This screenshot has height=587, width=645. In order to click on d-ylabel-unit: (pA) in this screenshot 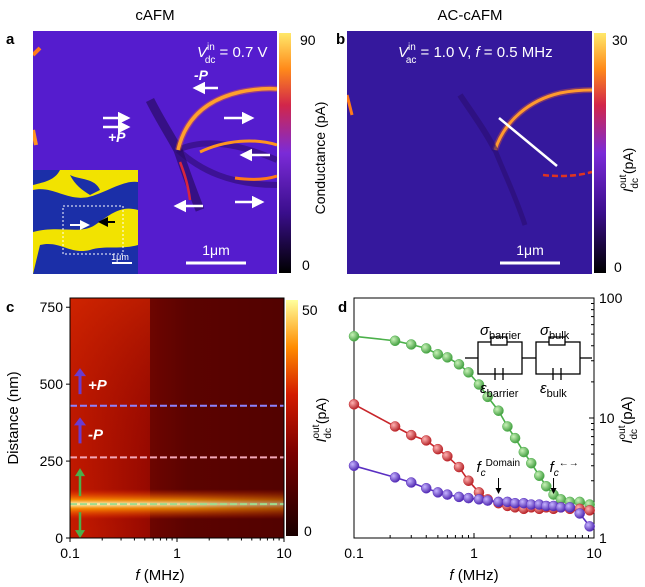, I will do `click(627, 412)`.